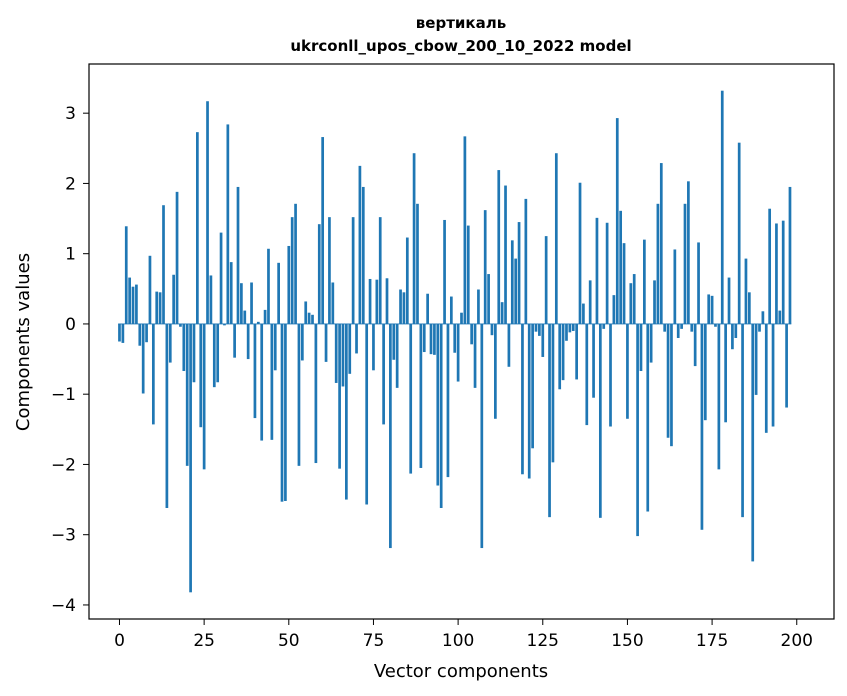 The height and width of the screenshot is (696, 847). I want to click on x-tick-label-50: 50, so click(289, 641).